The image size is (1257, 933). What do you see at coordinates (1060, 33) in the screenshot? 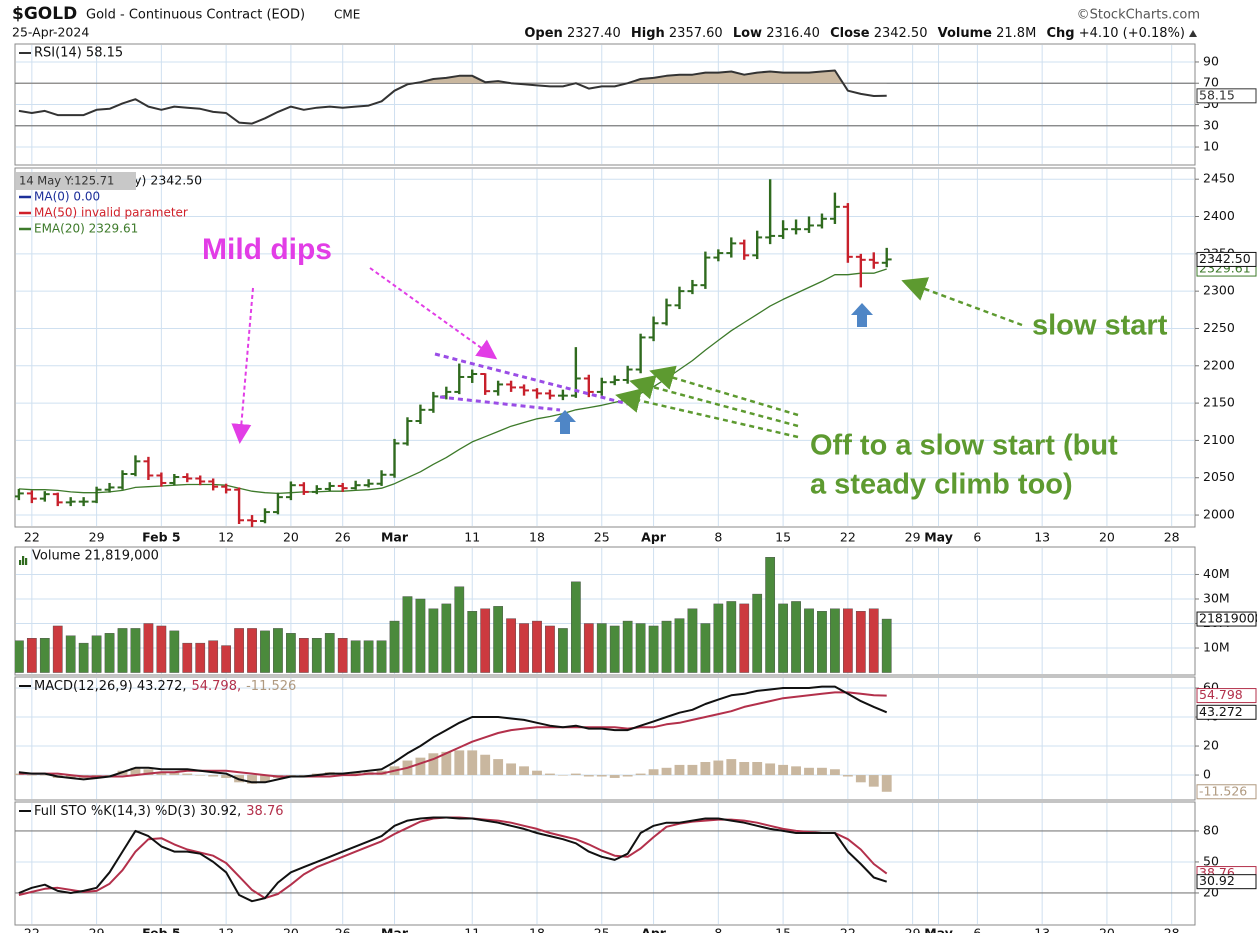
I see `quote-label: Chg` at bounding box center [1060, 33].